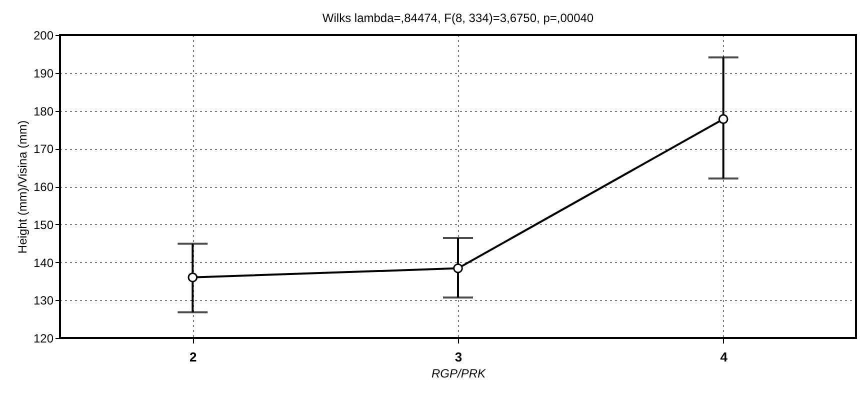 The image size is (864, 404). What do you see at coordinates (43, 187) in the screenshot?
I see `y-tick-label: 160` at bounding box center [43, 187].